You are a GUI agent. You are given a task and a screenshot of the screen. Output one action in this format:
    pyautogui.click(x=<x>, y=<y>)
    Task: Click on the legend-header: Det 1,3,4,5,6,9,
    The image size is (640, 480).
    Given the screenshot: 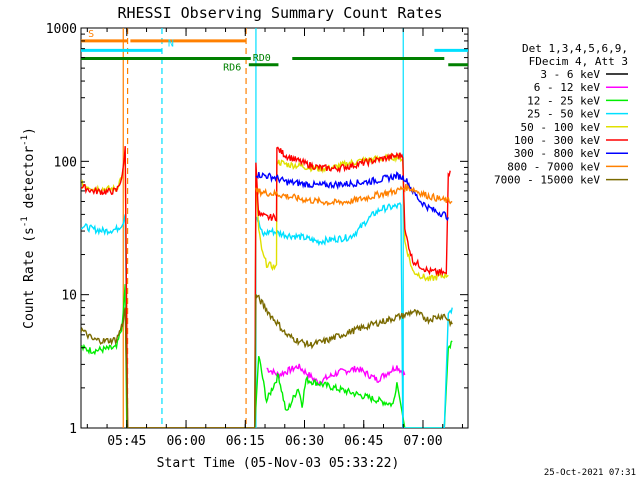 What is the action you would take?
    pyautogui.click(x=575, y=48)
    